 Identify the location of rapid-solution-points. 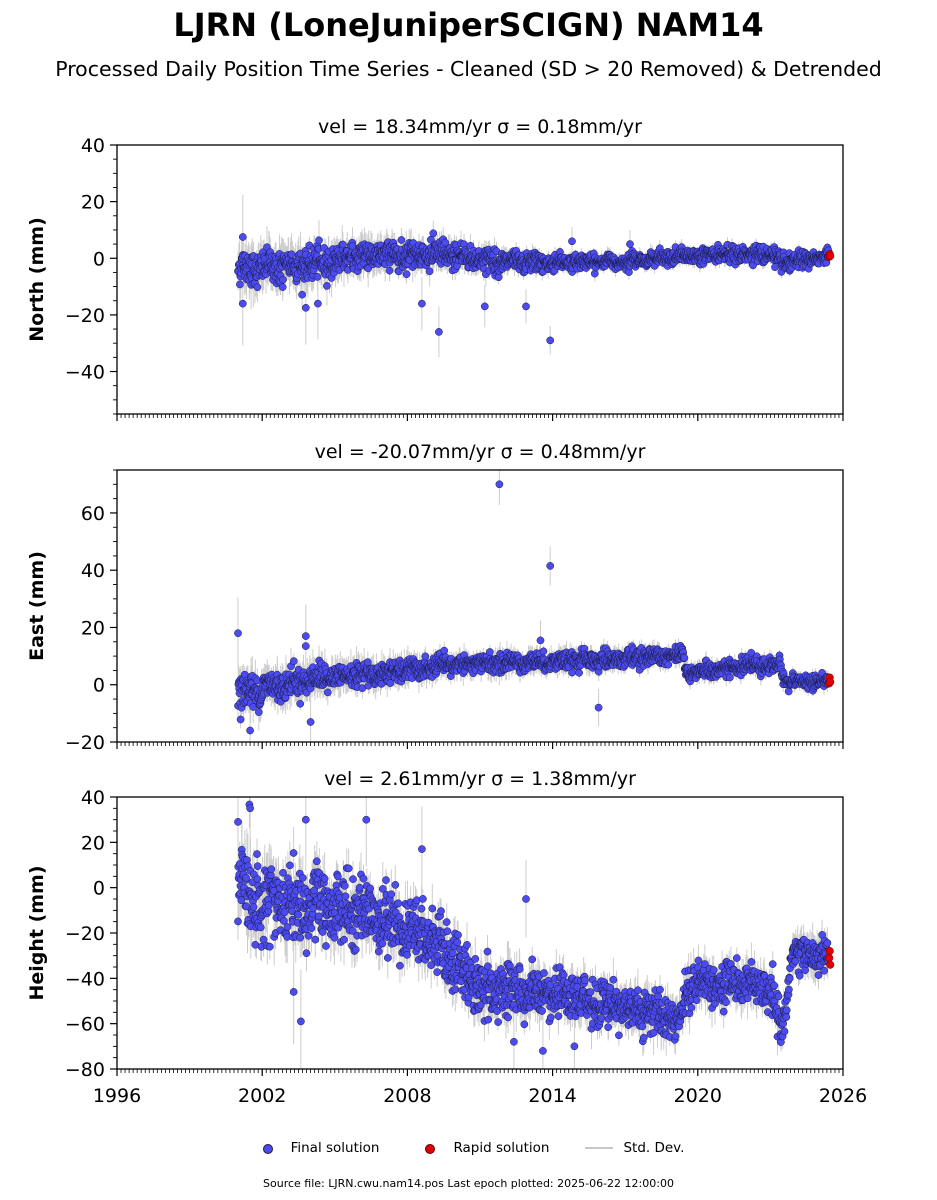
(830, 255).